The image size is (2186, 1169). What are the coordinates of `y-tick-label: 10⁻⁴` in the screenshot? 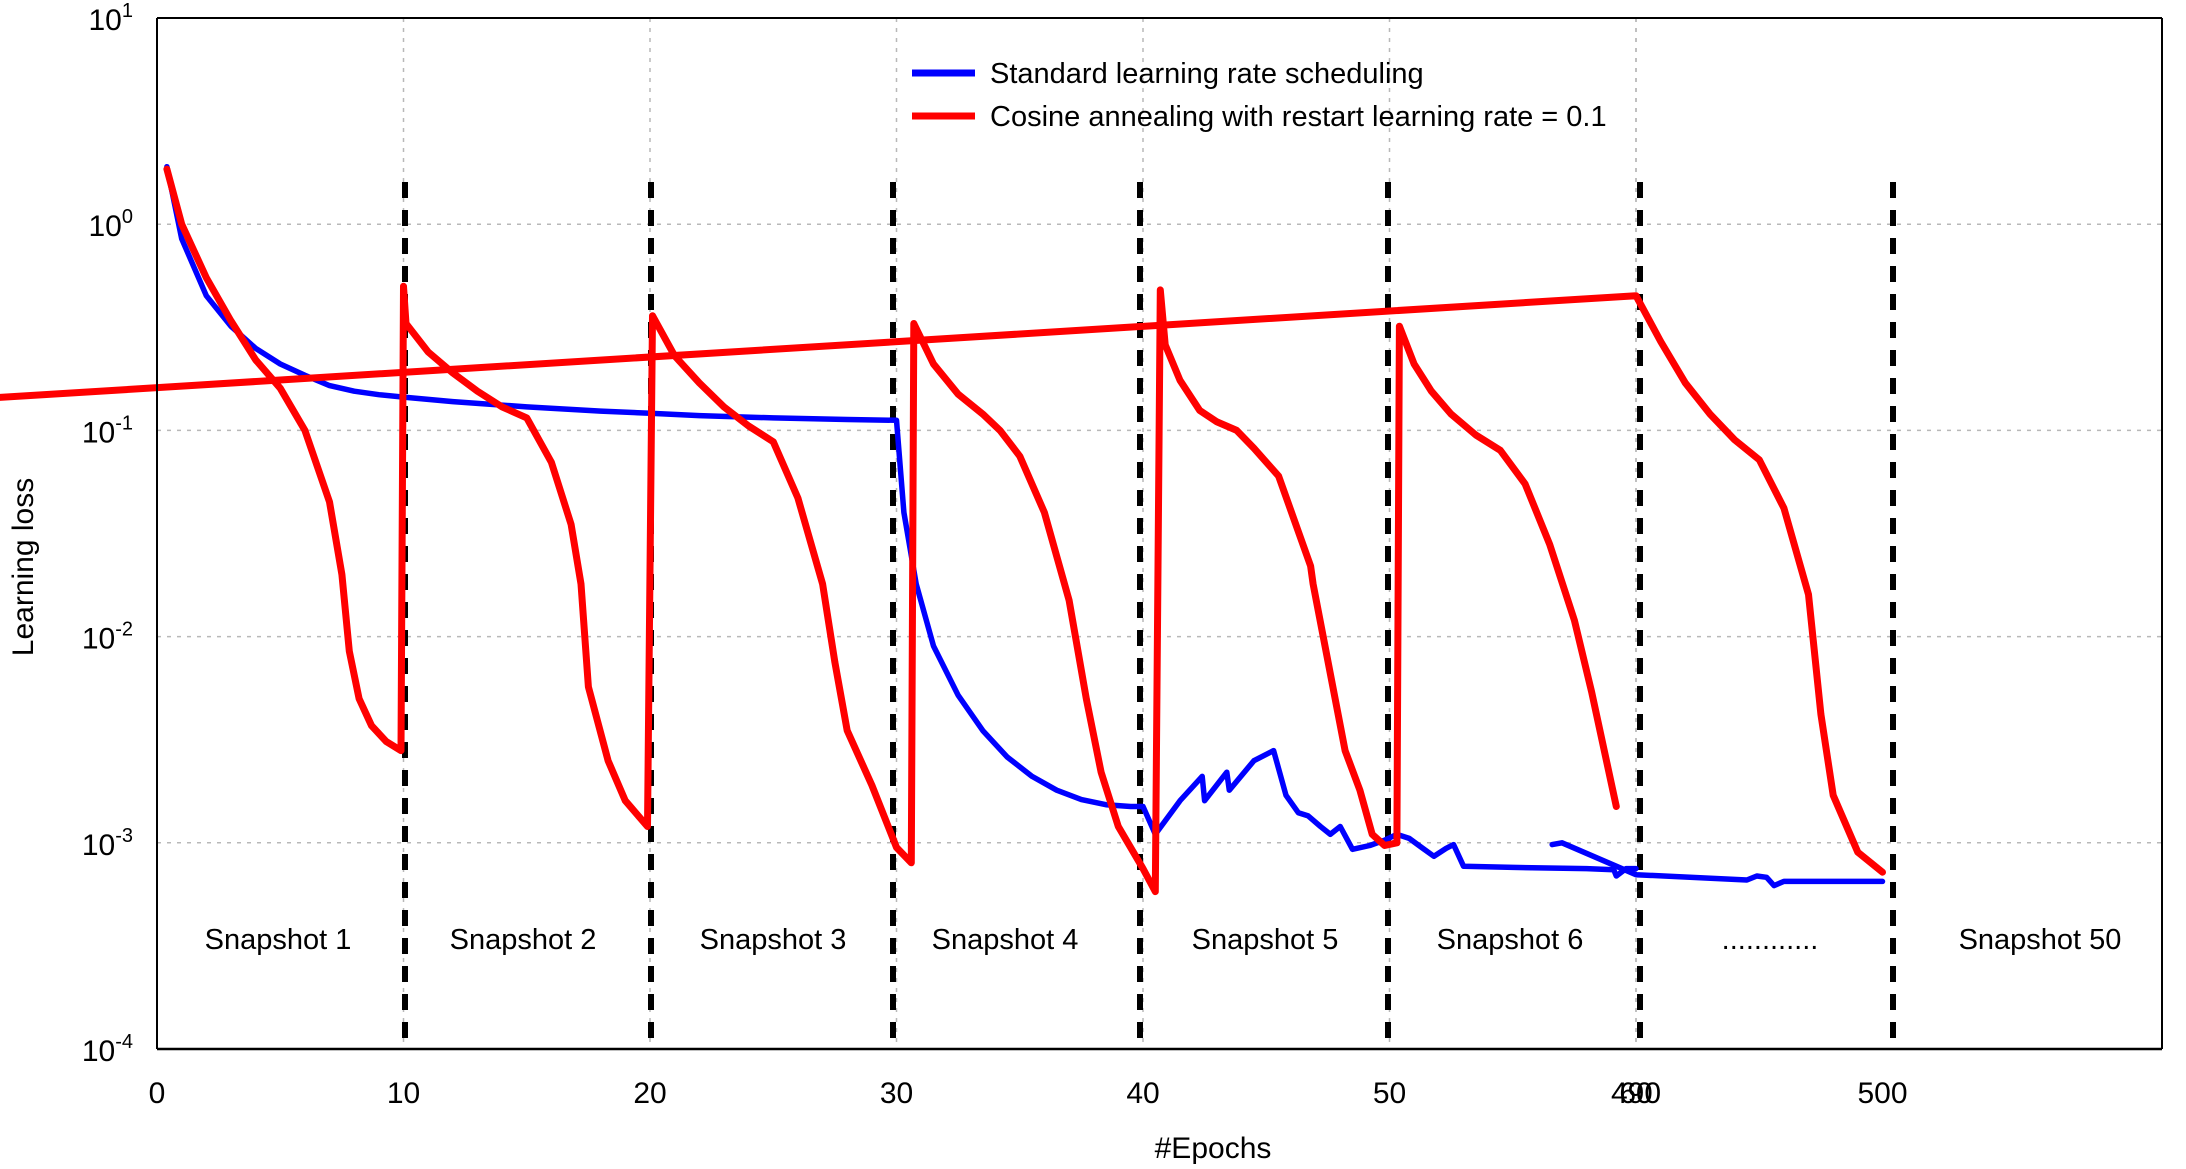 It's located at (107, 1049).